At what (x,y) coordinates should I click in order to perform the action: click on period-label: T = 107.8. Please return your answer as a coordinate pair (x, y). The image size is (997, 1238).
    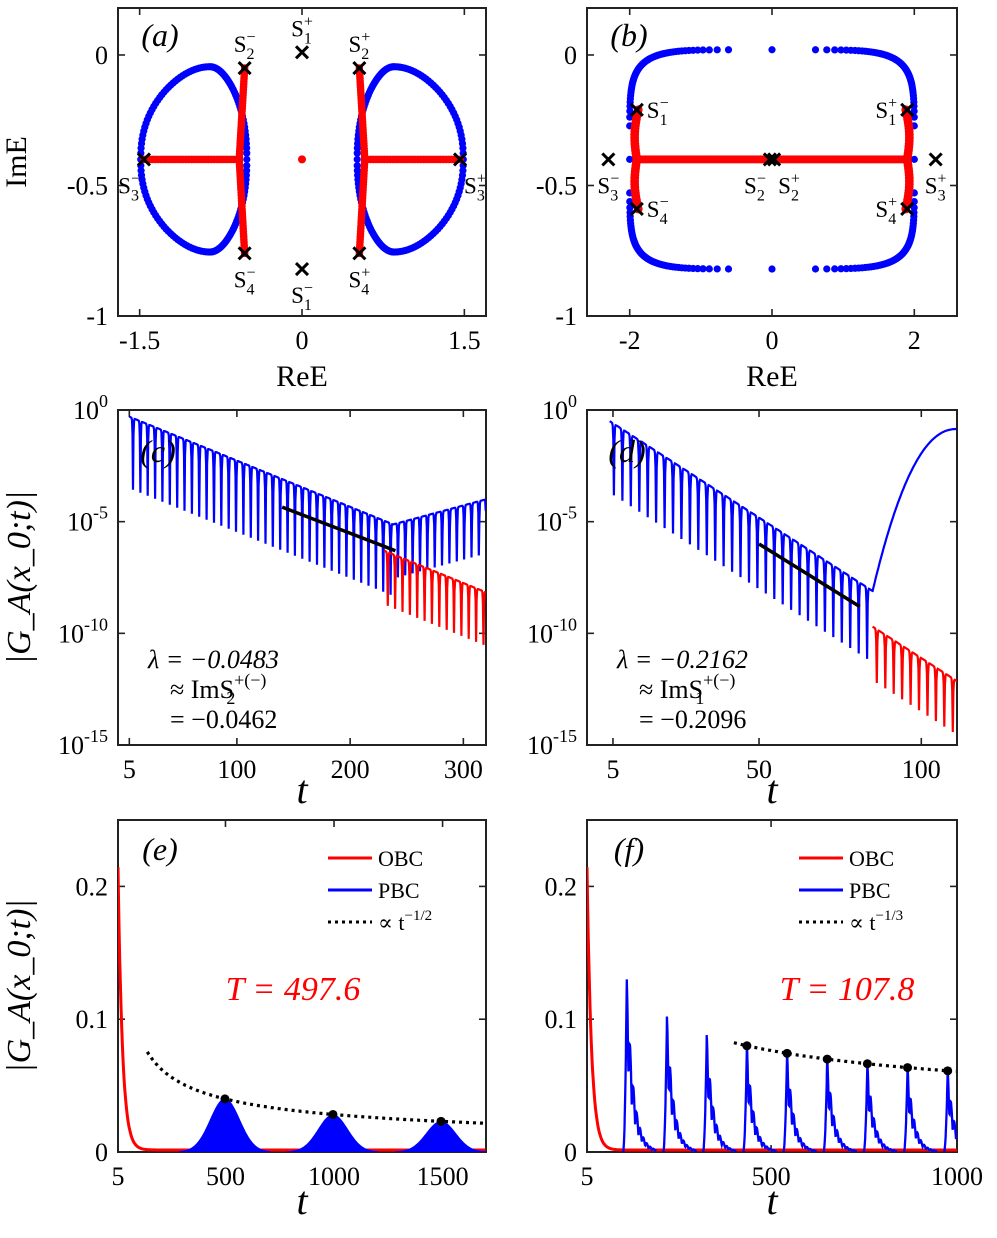
    Looking at the image, I should click on (847, 989).